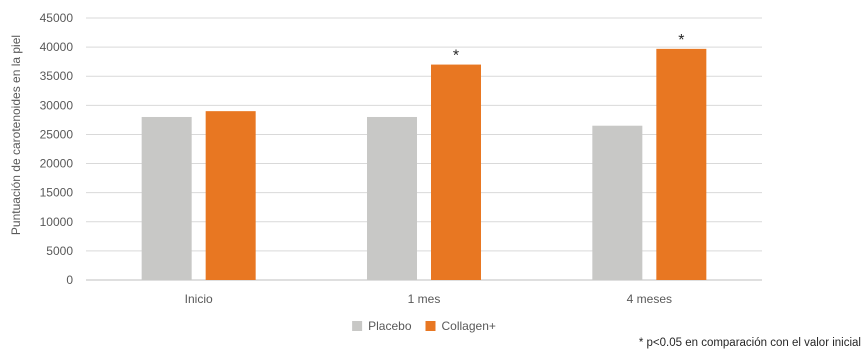 This screenshot has width=865, height=350. What do you see at coordinates (69, 280) in the screenshot?
I see `y-tick-label: 0` at bounding box center [69, 280].